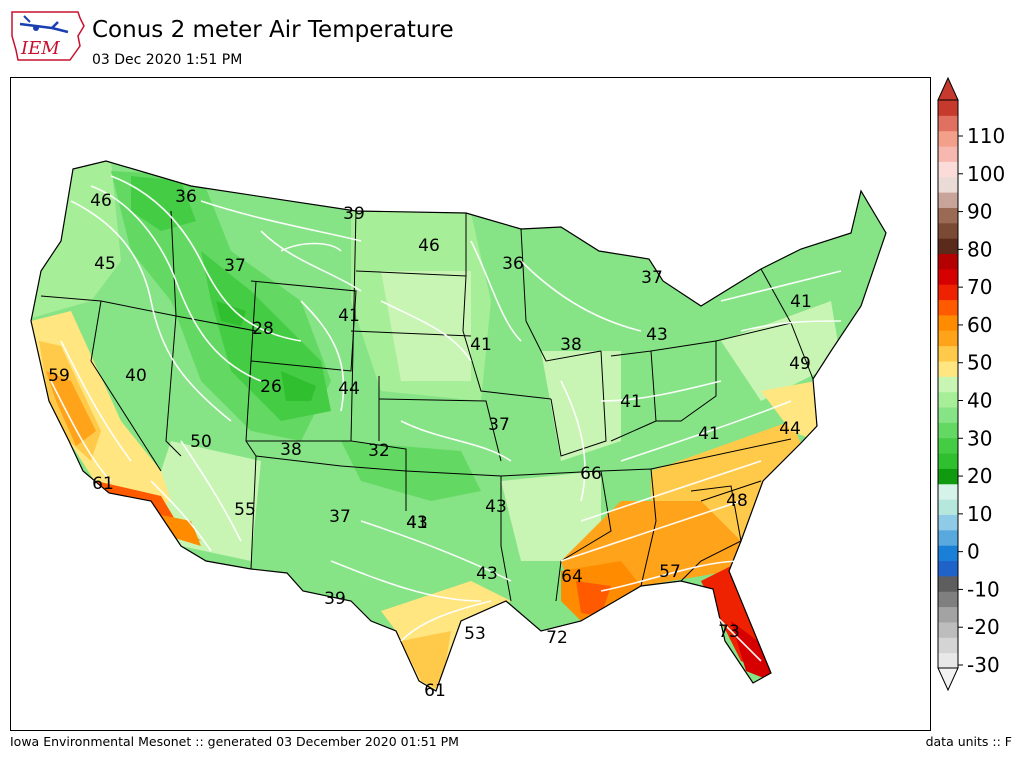 This screenshot has width=1024, height=768. What do you see at coordinates (983, 589) in the screenshot?
I see `colorbar-tick-label: -10` at bounding box center [983, 589].